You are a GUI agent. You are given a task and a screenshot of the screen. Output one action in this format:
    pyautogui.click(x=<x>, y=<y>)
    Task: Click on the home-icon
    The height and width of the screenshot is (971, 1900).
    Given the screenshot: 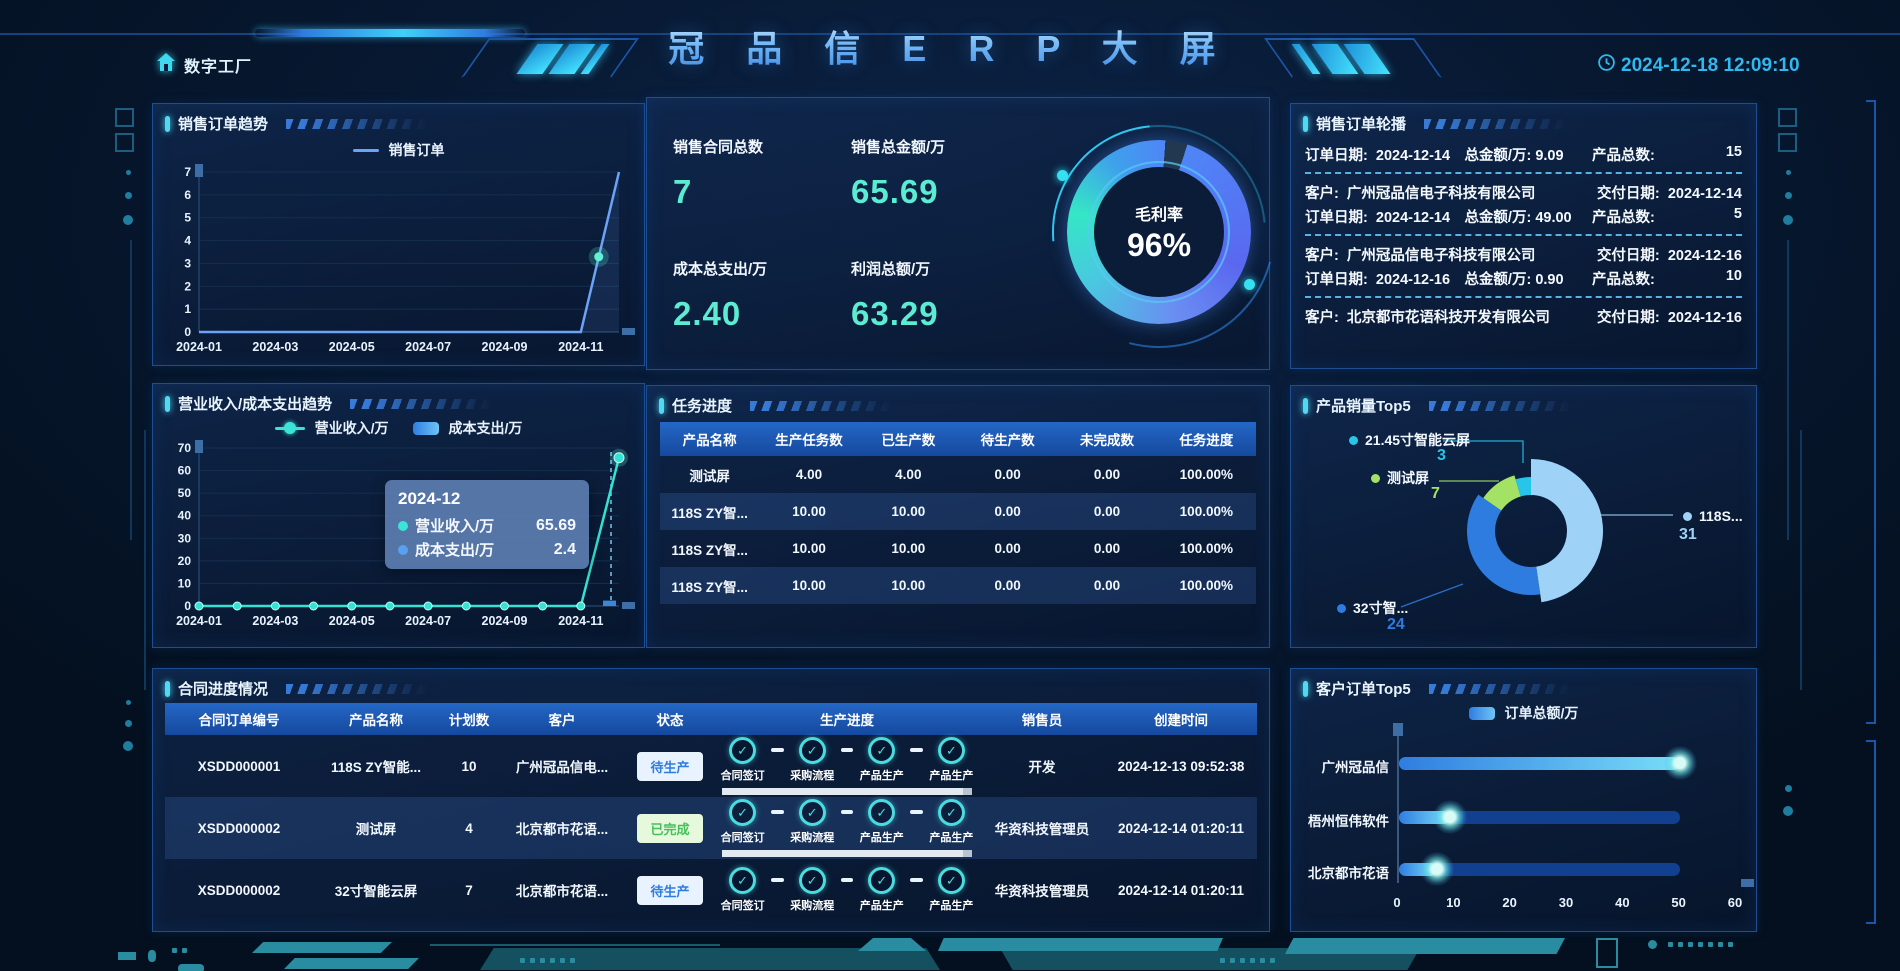 What is the action you would take?
    pyautogui.click(x=166, y=64)
    